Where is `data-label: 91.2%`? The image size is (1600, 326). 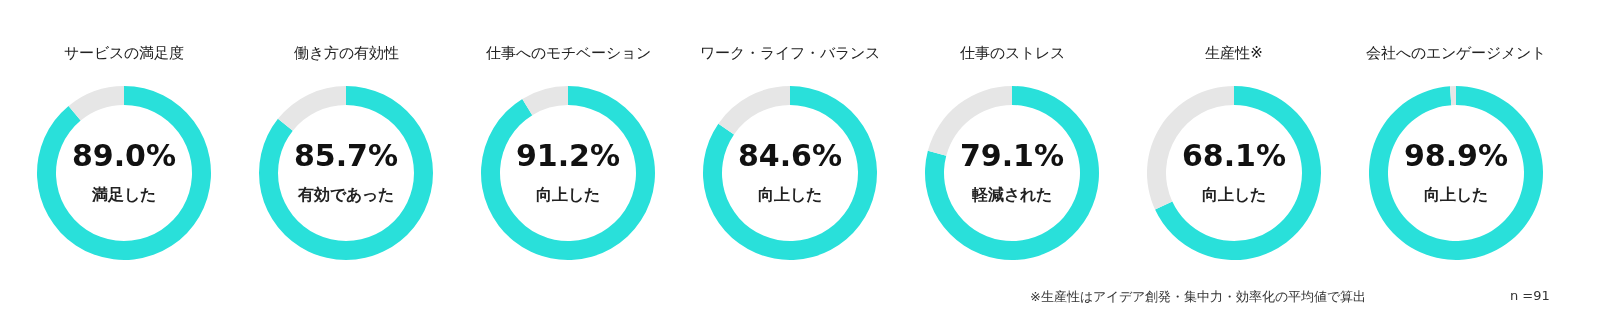
data-label: 91.2% is located at coordinates (568, 155).